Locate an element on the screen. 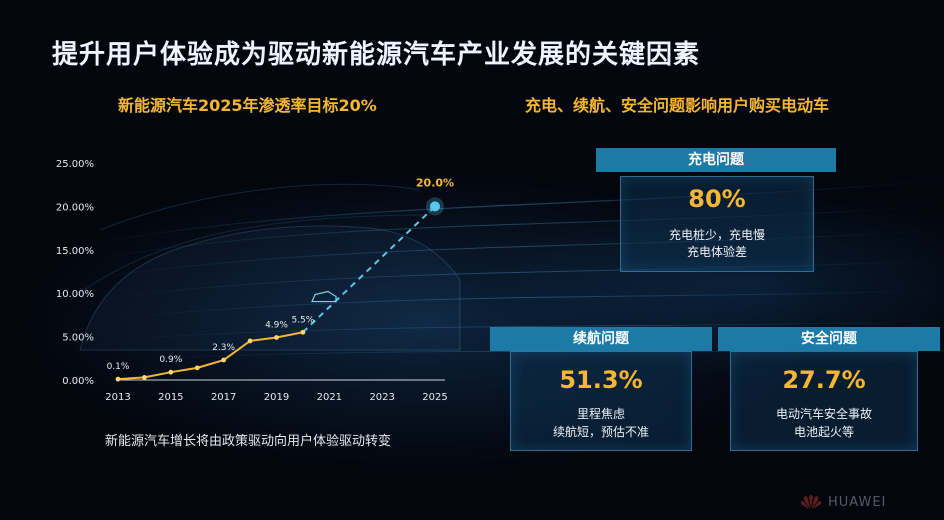  x-tick-label: 2013 is located at coordinates (117, 397).